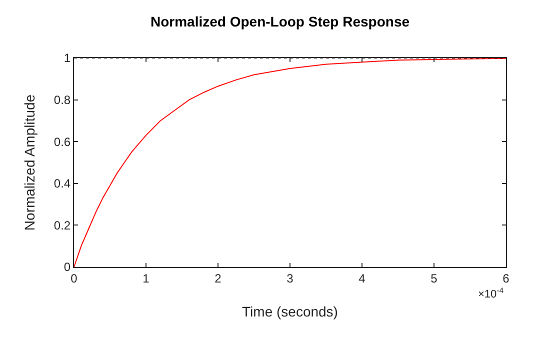 The height and width of the screenshot is (337, 560). I want to click on y-tick-label: 1, so click(67, 58).